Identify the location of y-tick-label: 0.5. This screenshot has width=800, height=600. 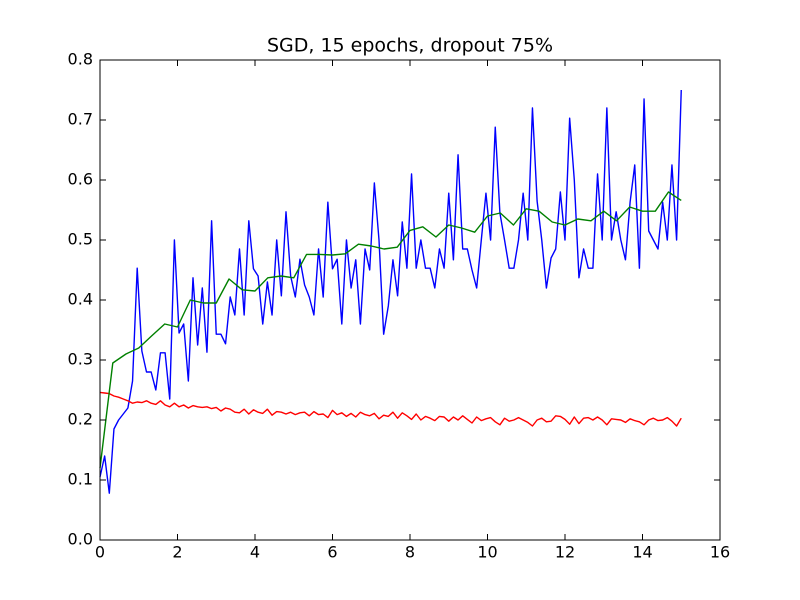
(80, 239).